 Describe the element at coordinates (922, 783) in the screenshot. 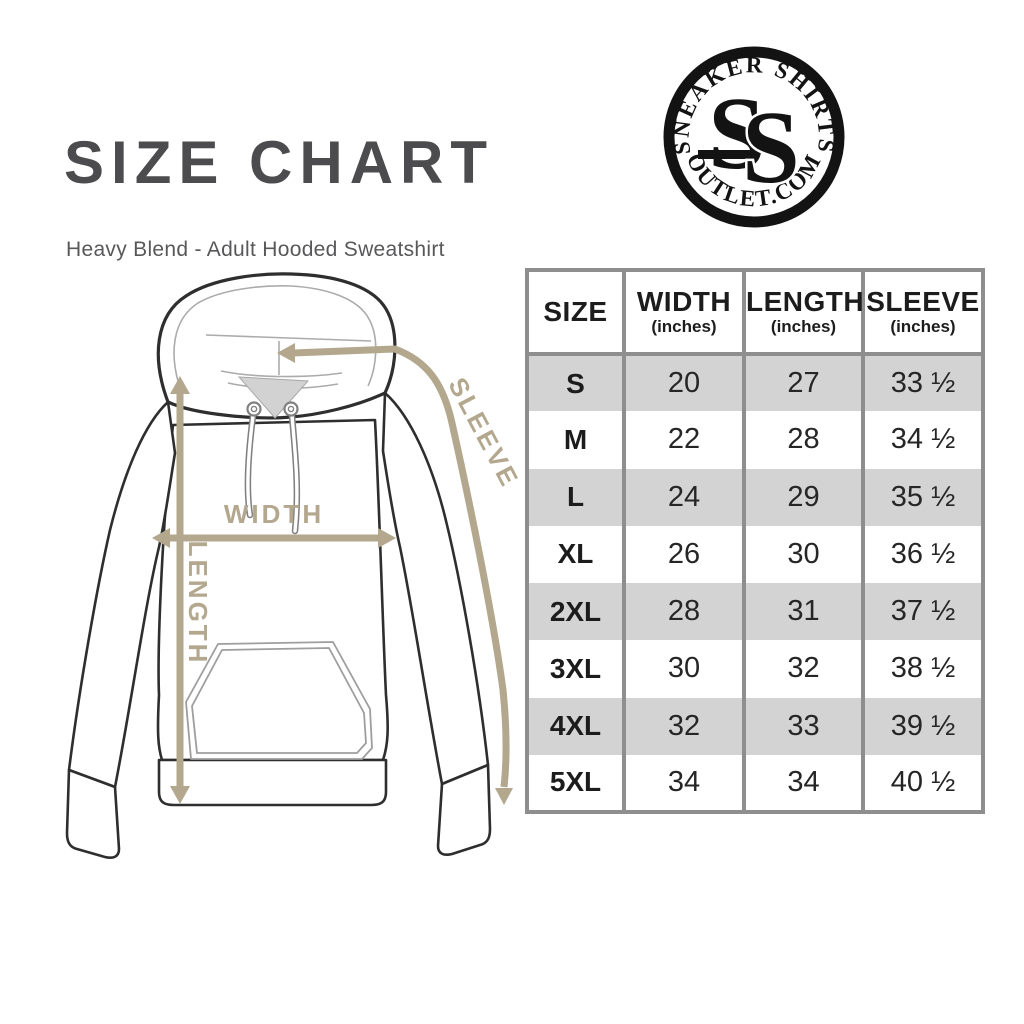

I see `table-cell: 40 ½` at that location.